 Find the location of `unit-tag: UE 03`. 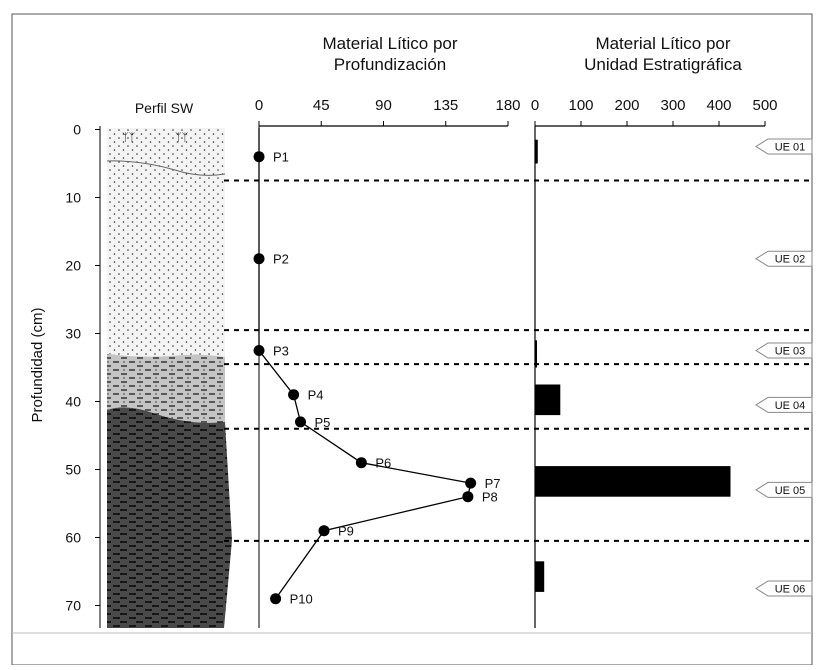

unit-tag: UE 03 is located at coordinates (784, 350).